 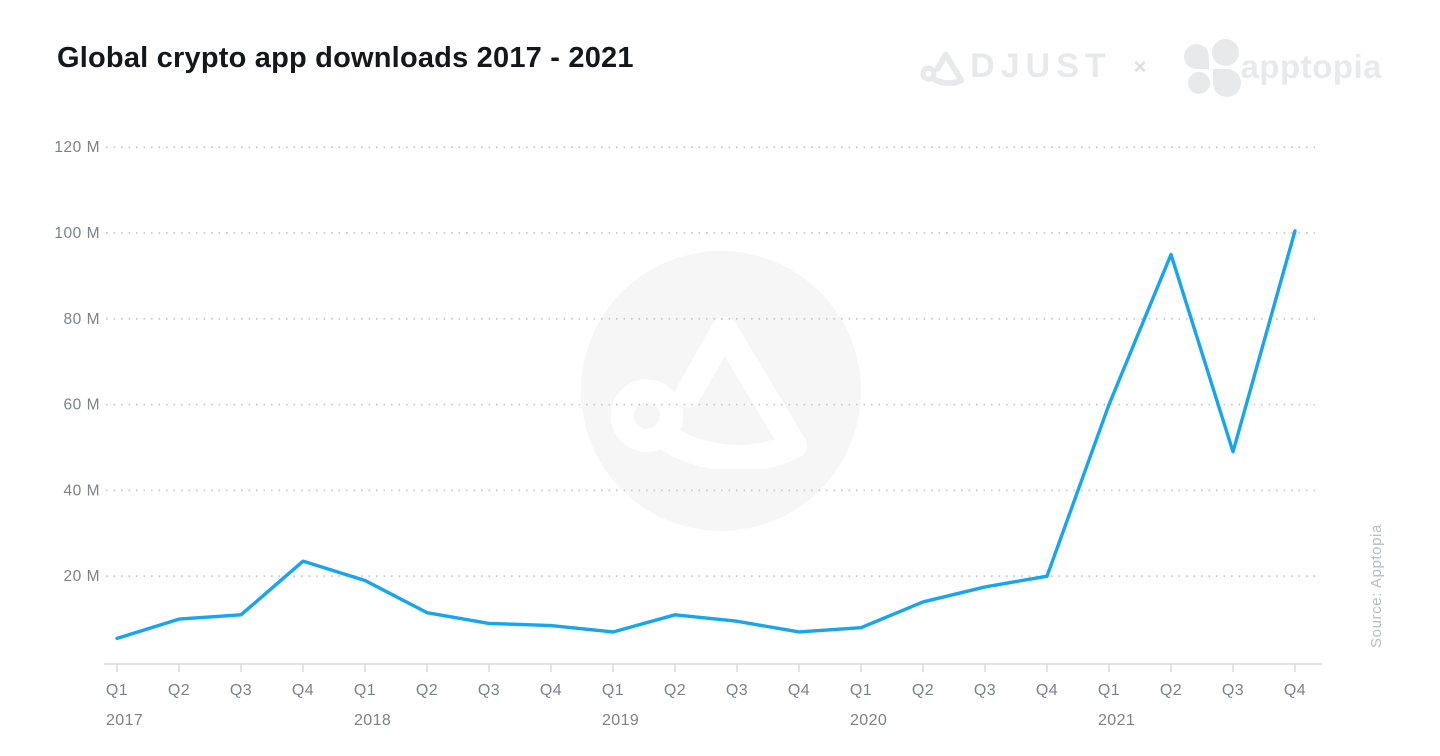 I want to click on adjust-a-icon, so click(x=942, y=68).